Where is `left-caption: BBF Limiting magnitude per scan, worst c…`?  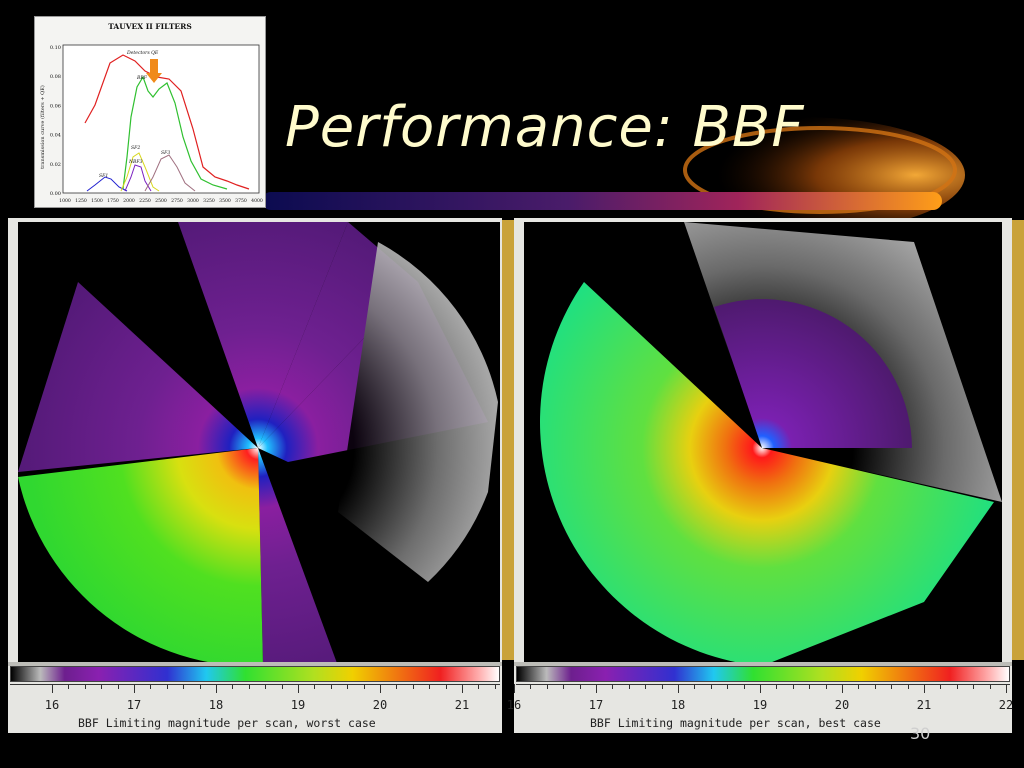 left-caption: BBF Limiting magnitude per scan, worst c… is located at coordinates (227, 723).